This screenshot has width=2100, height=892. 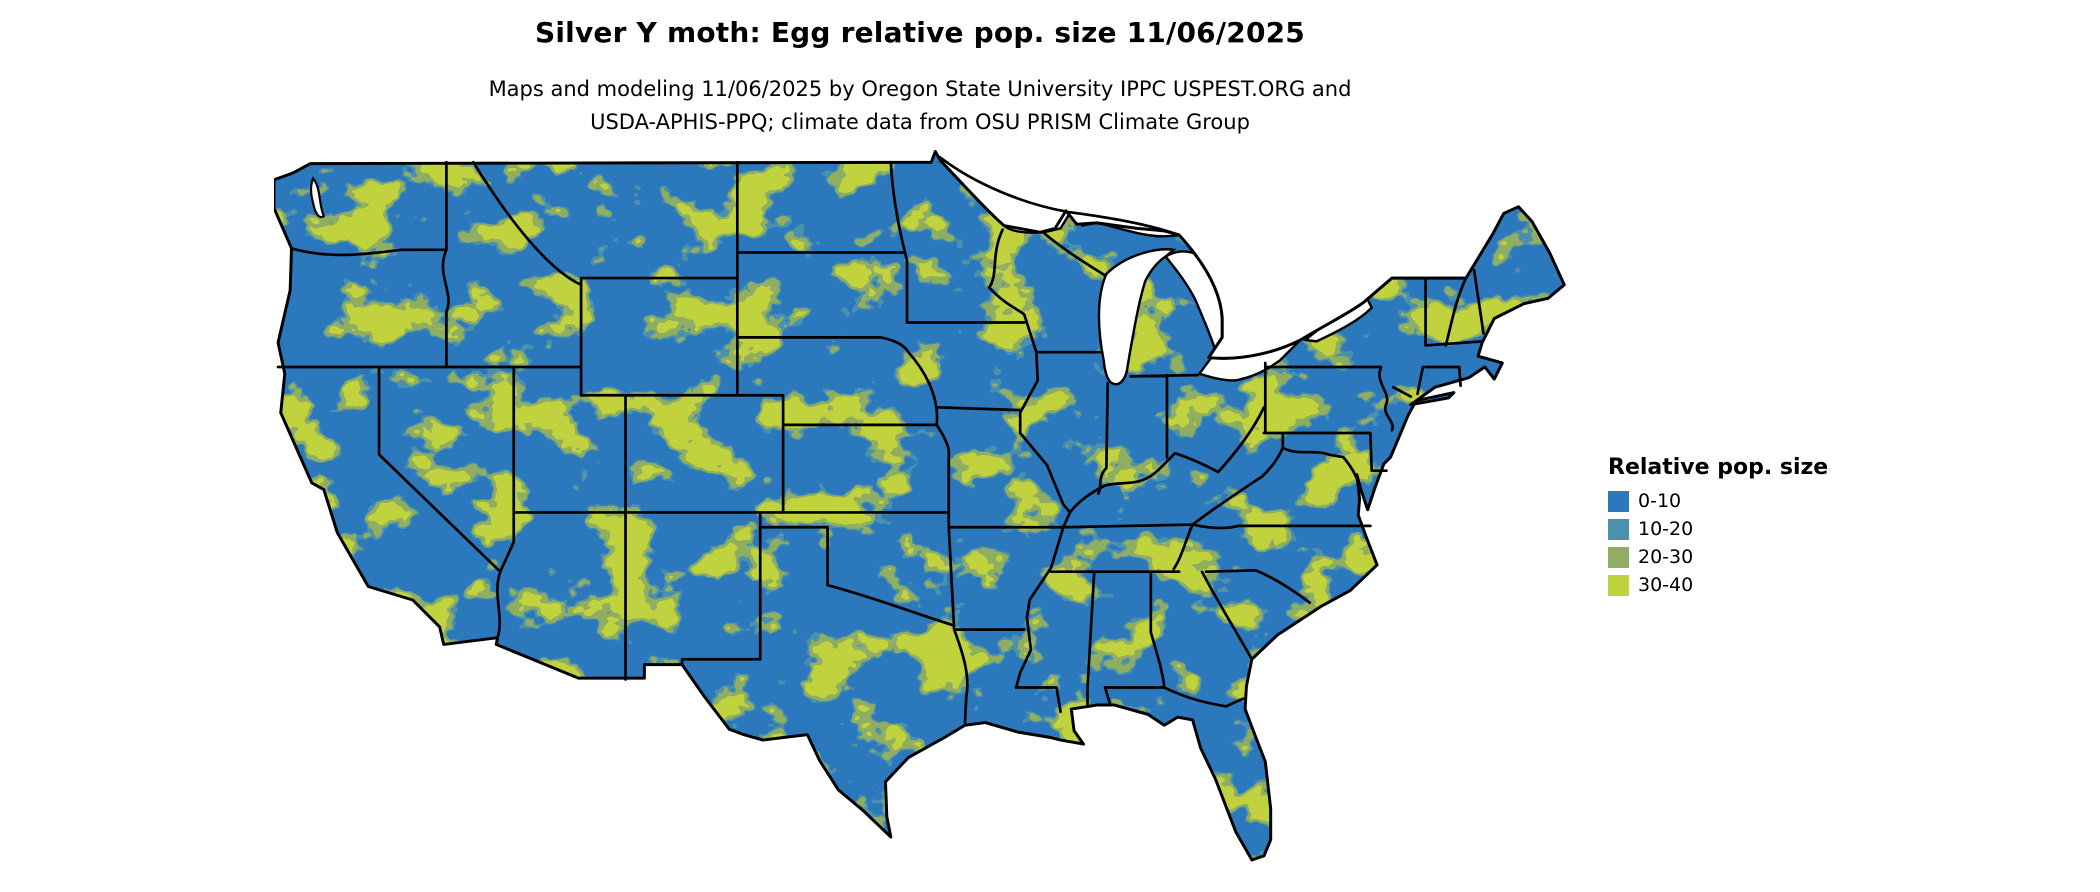 What do you see at coordinates (1718, 501) in the screenshot?
I see `legend-item: 0-10` at bounding box center [1718, 501].